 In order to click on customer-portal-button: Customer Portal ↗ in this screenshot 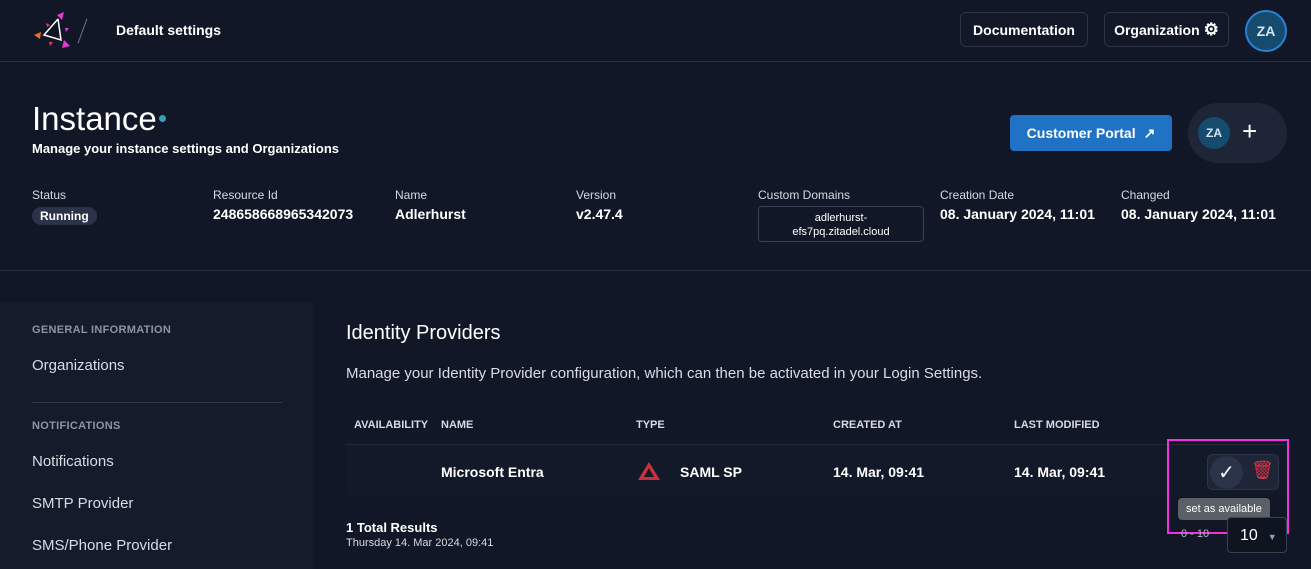, I will do `click(1091, 133)`.